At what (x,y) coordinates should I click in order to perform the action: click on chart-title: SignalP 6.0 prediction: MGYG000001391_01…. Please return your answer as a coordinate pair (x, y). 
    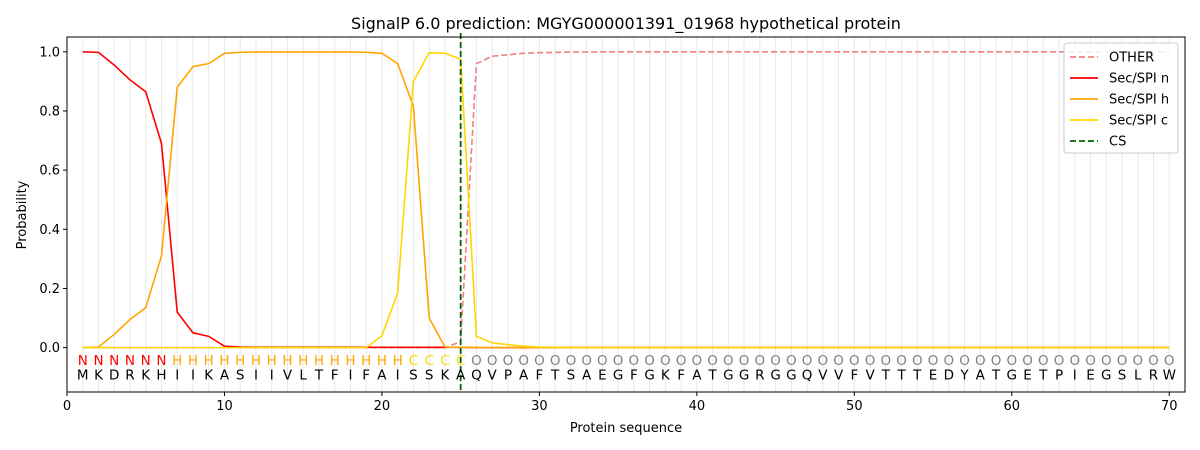
    Looking at the image, I should click on (626, 24).